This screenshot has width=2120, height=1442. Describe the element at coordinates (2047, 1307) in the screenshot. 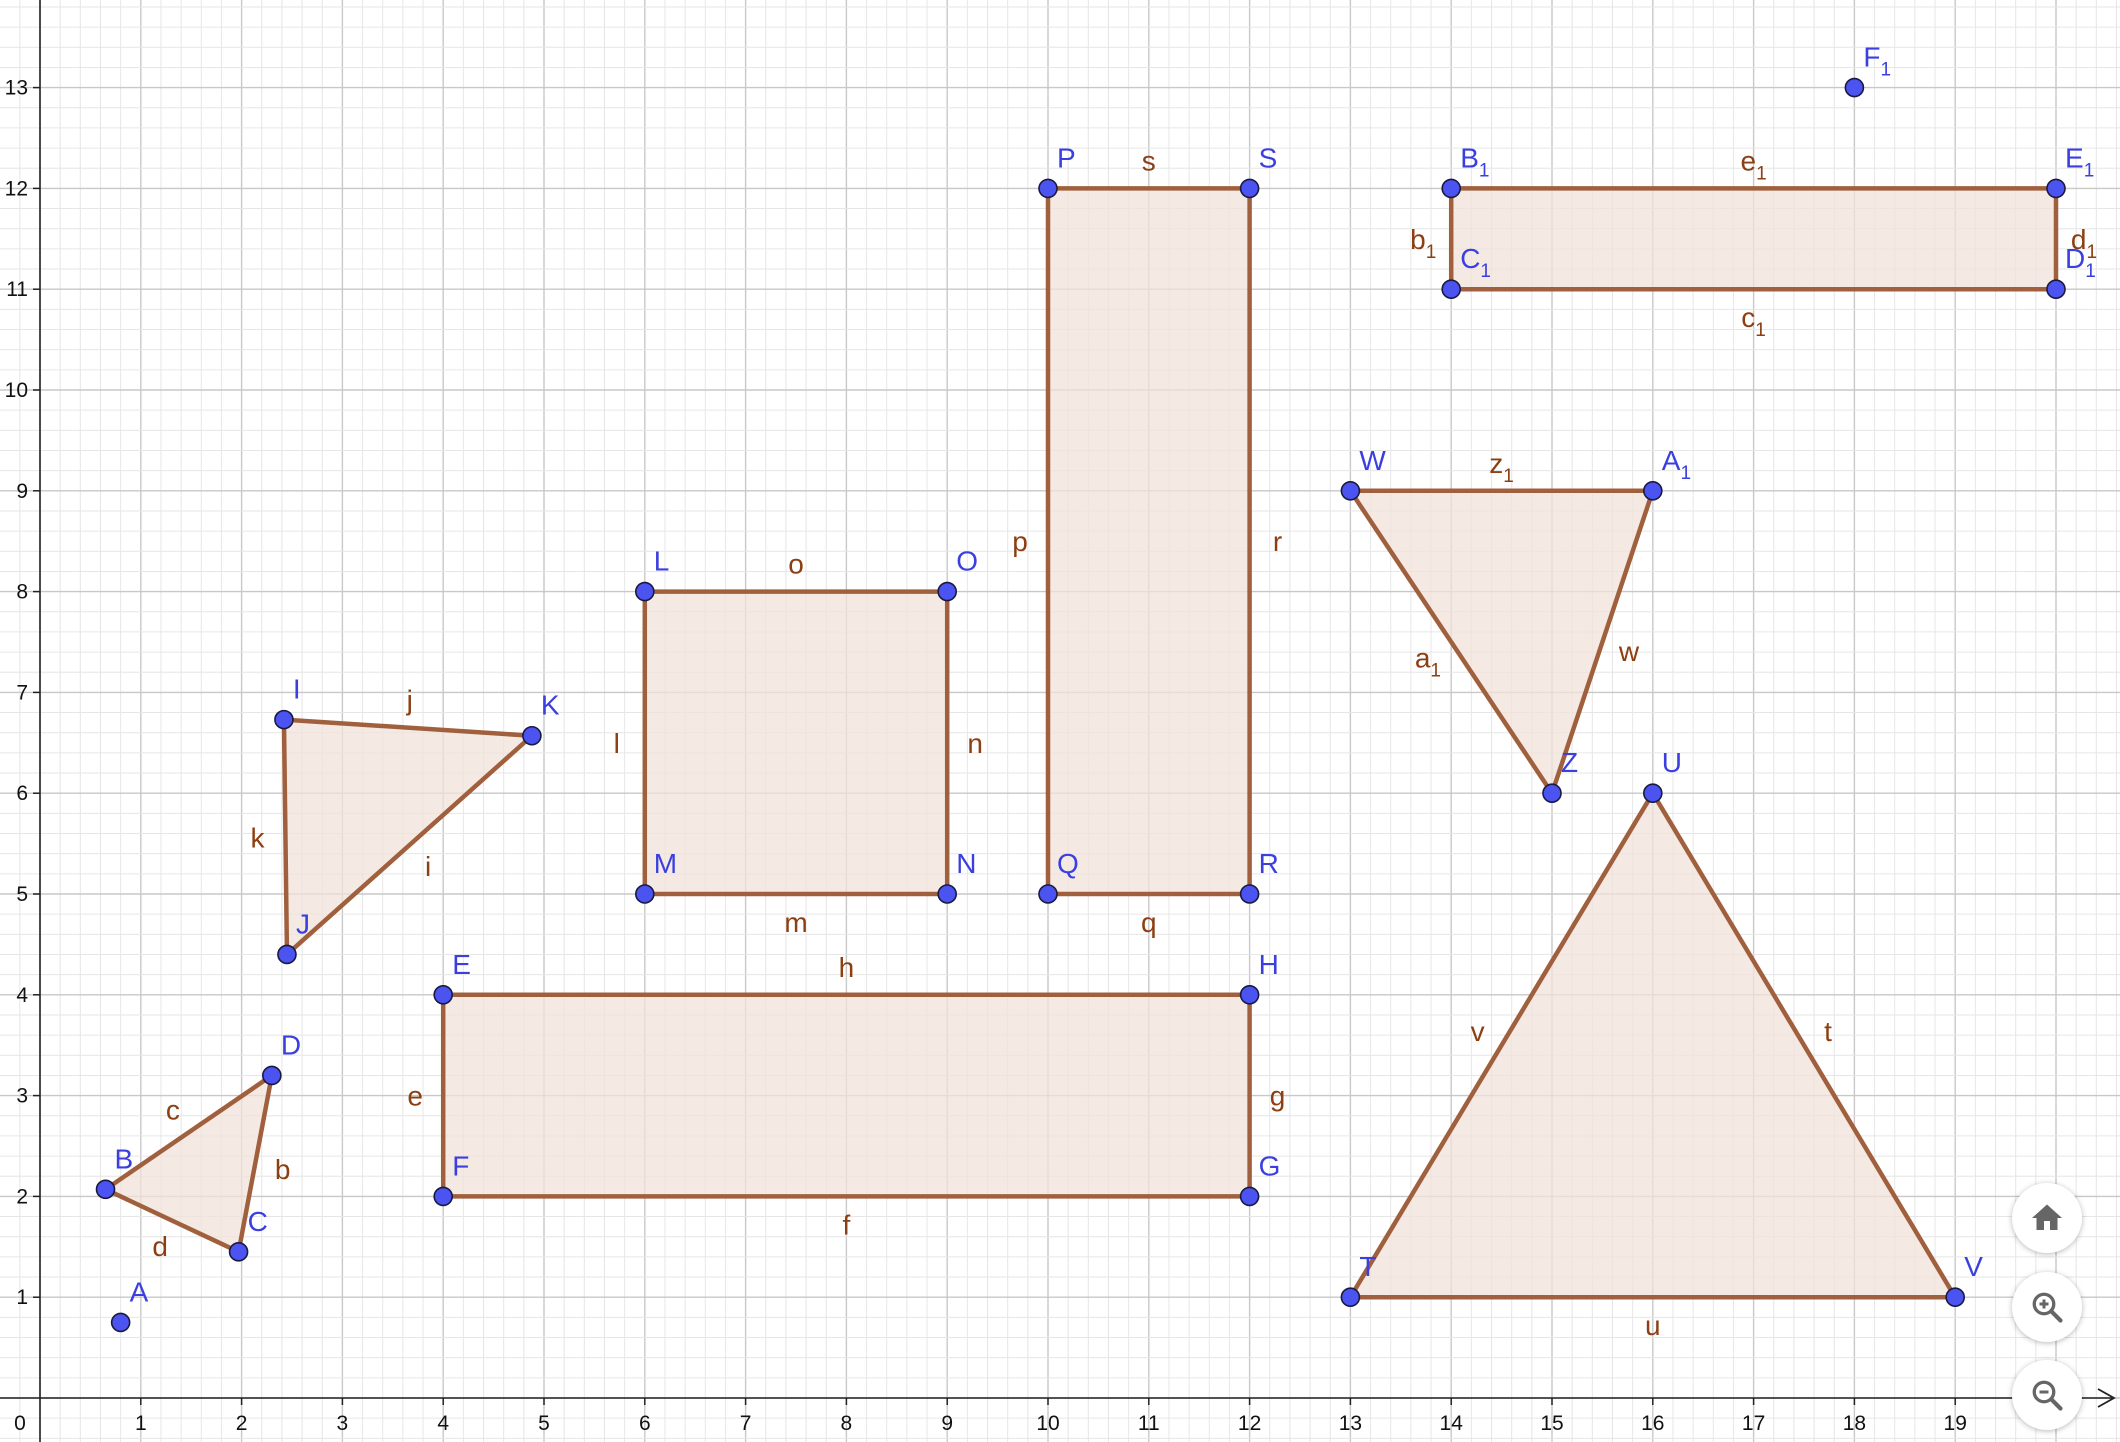

I see `zoom-in-button` at that location.